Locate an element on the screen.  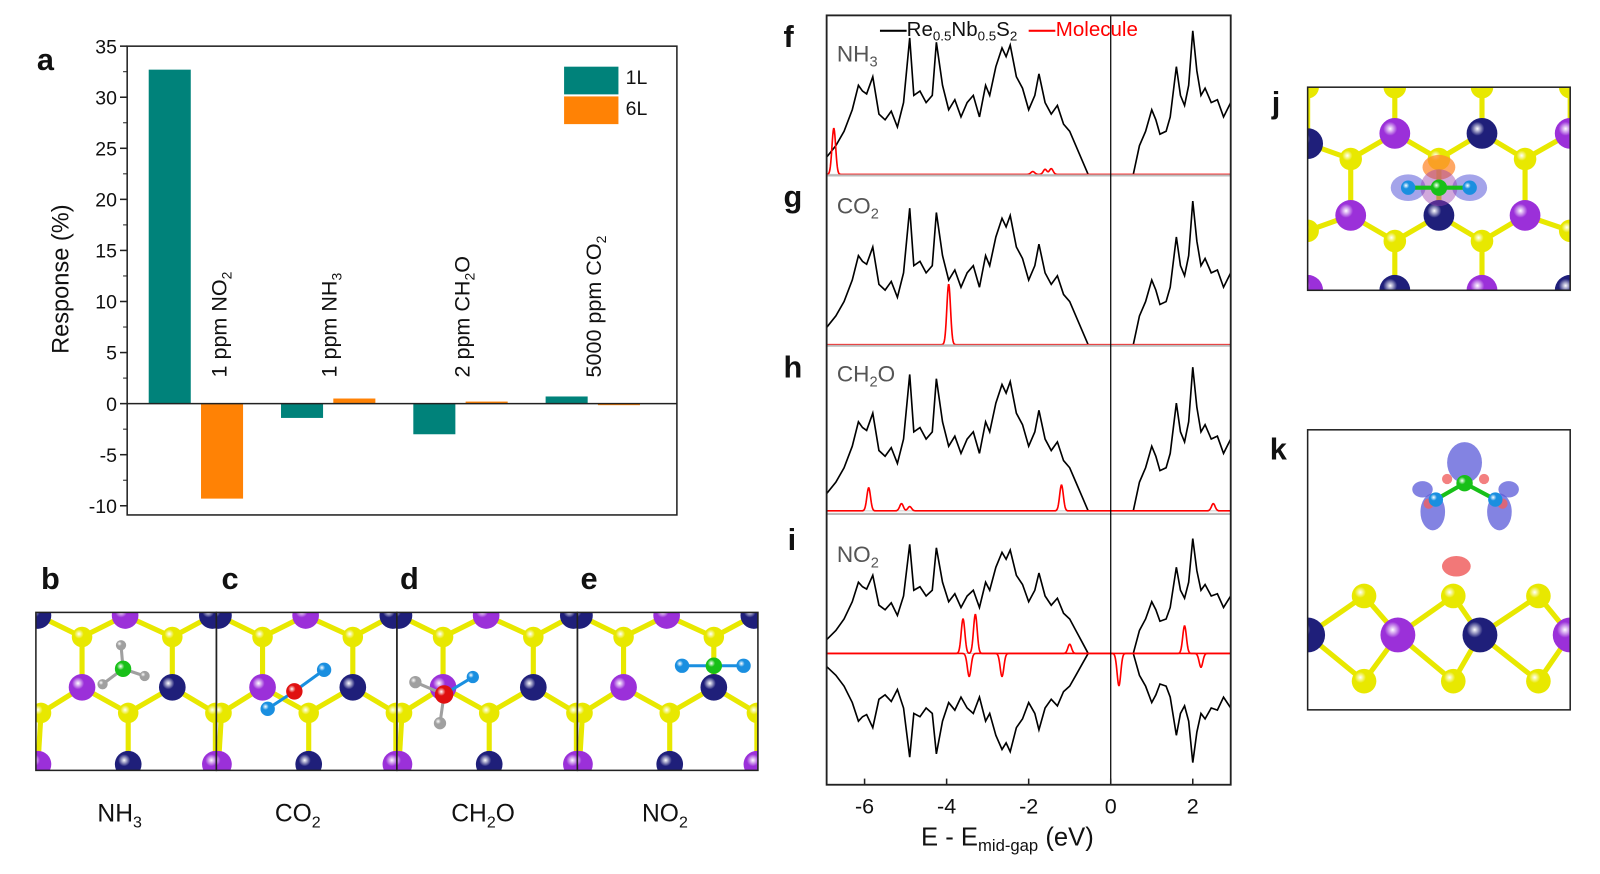
molecule-pdos-down-i is located at coordinates (1028, 669).